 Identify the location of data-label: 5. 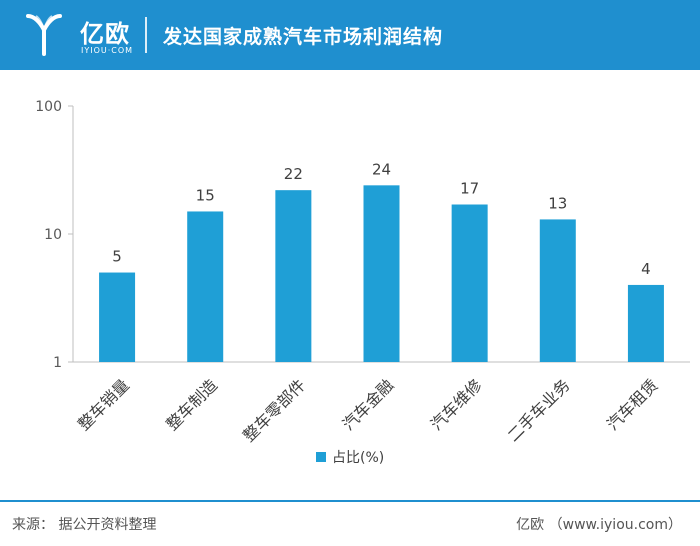
(117, 257).